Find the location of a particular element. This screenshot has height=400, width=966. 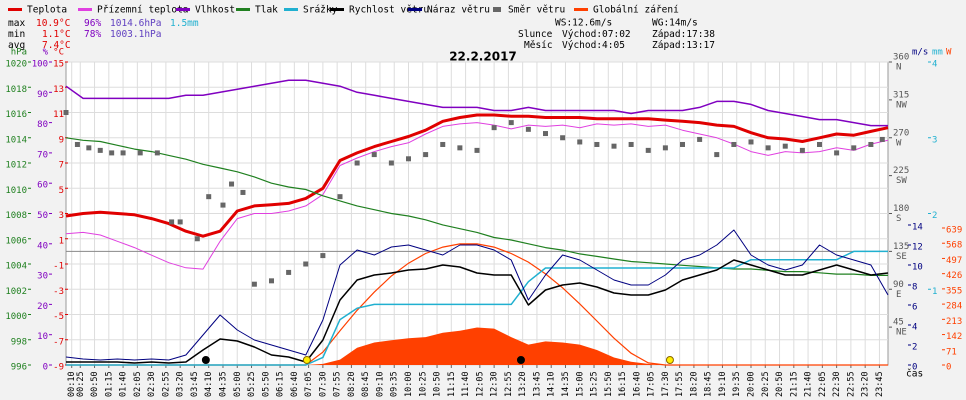

y-tick-label: 1000 is located at coordinates (16, 317).